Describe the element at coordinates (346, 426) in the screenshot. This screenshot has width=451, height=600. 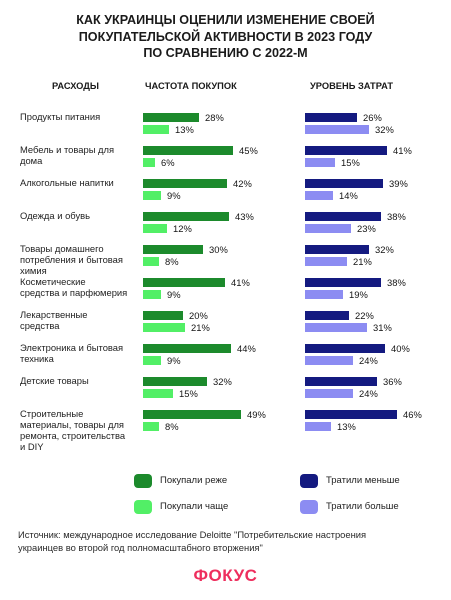
I see `value-label: 13%` at that location.